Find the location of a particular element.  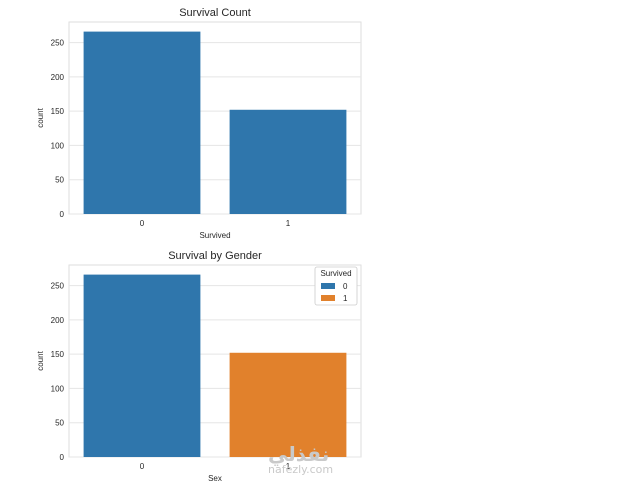

x-axis-label: Sex is located at coordinates (215, 478).